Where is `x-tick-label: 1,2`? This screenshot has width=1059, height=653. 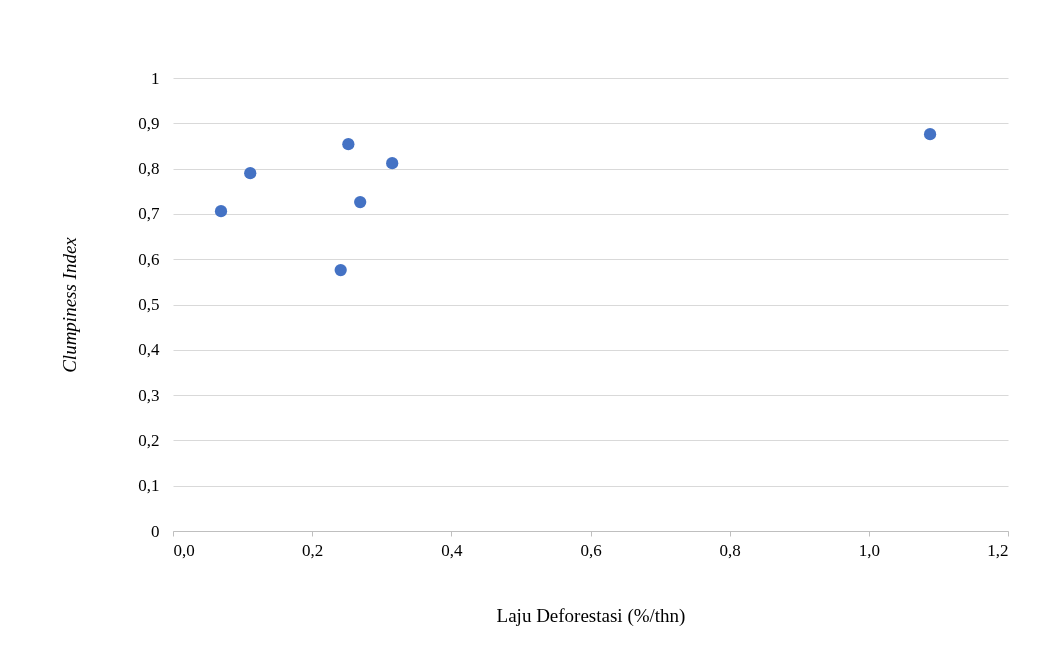
x-tick-label: 1,2 is located at coordinates (998, 550).